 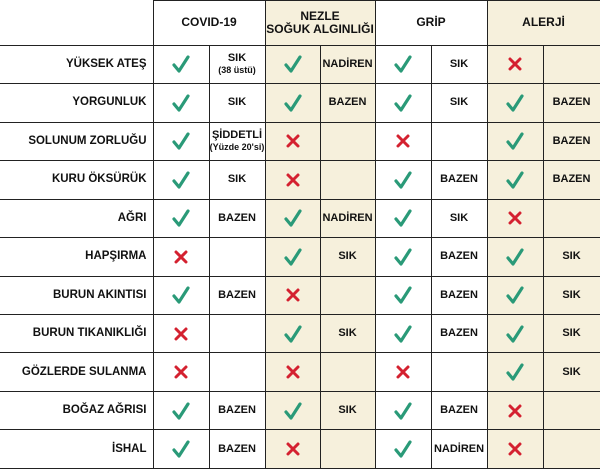 I want to click on symptom-row: BURUN TIKANIKLIĞI SIK BAZEN SIK, so click(x=300, y=333).